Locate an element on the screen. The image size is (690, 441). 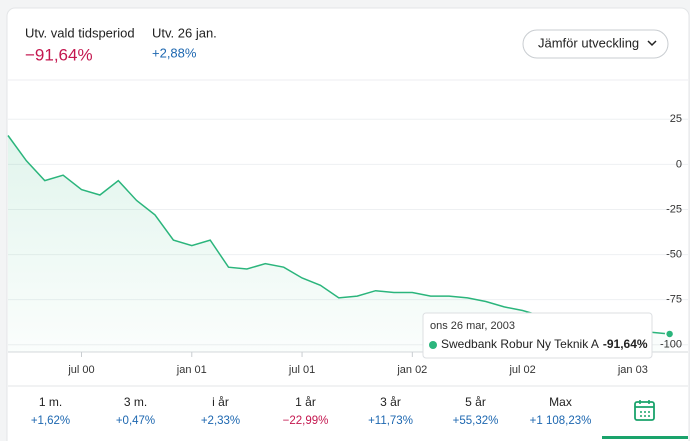
period-change: +2,33% is located at coordinates (220, 421).